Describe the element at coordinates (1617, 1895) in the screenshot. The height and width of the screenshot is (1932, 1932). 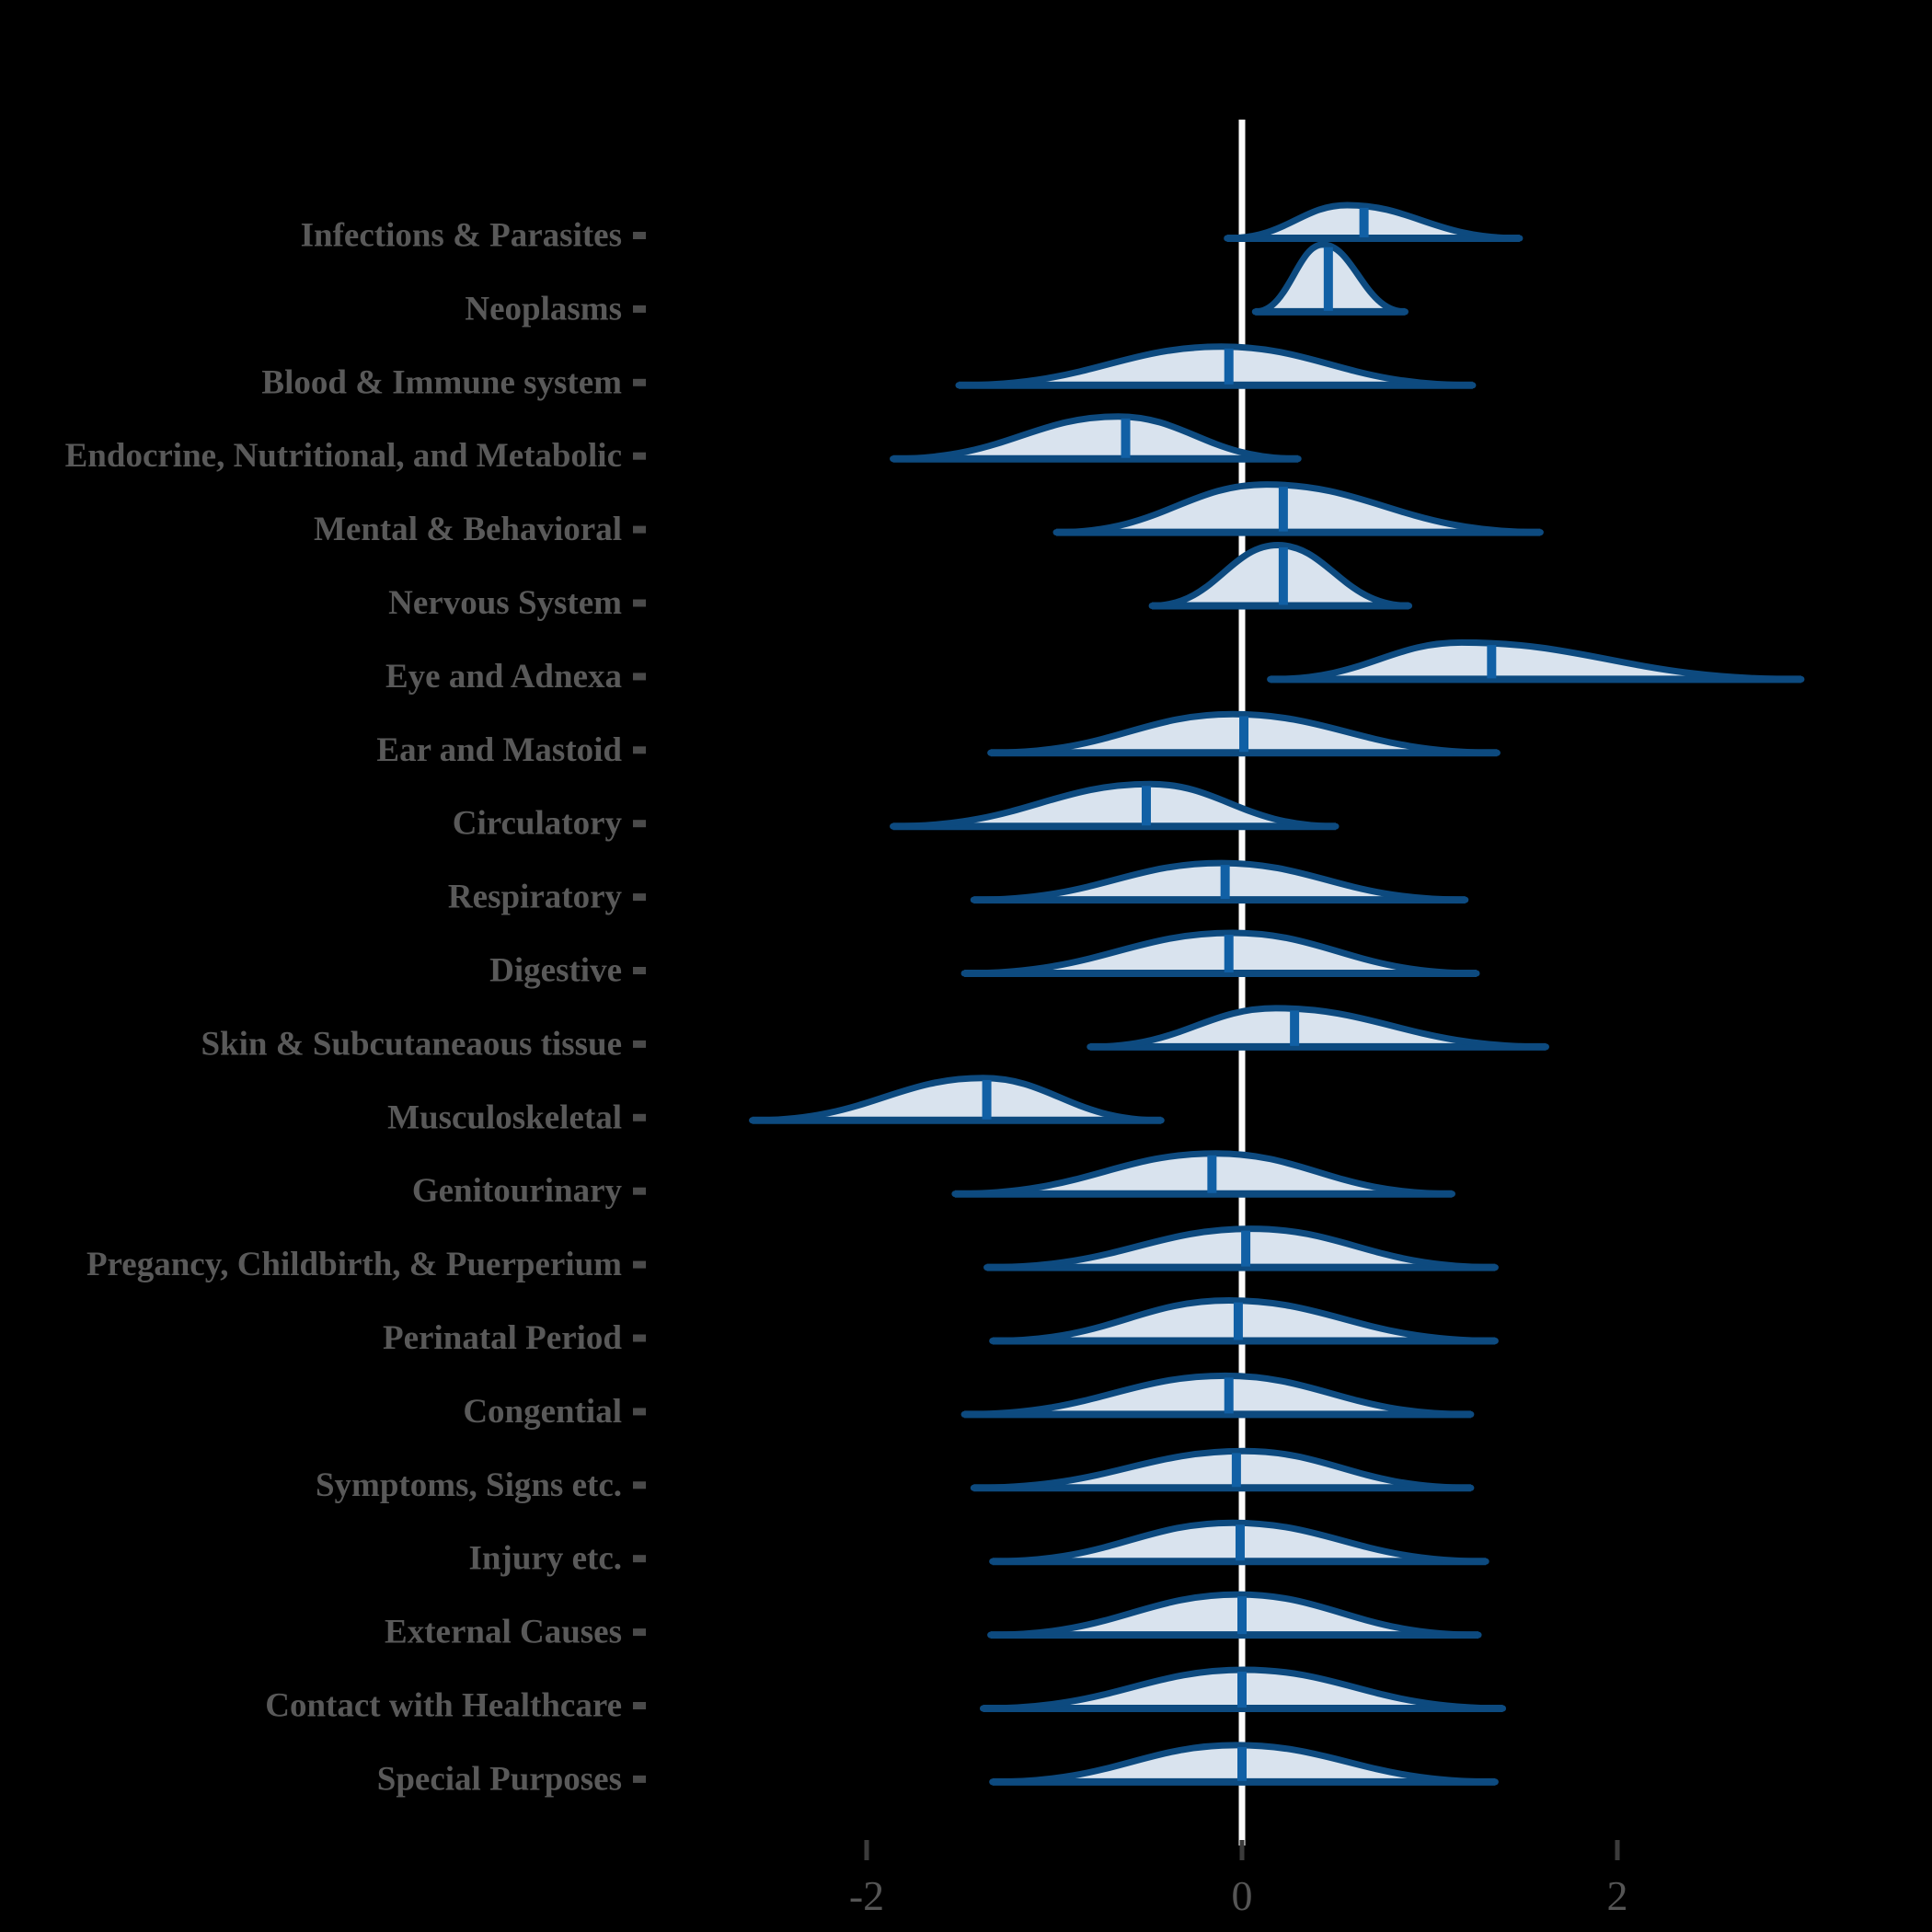
I see `x-axis-tick-label: 2` at that location.